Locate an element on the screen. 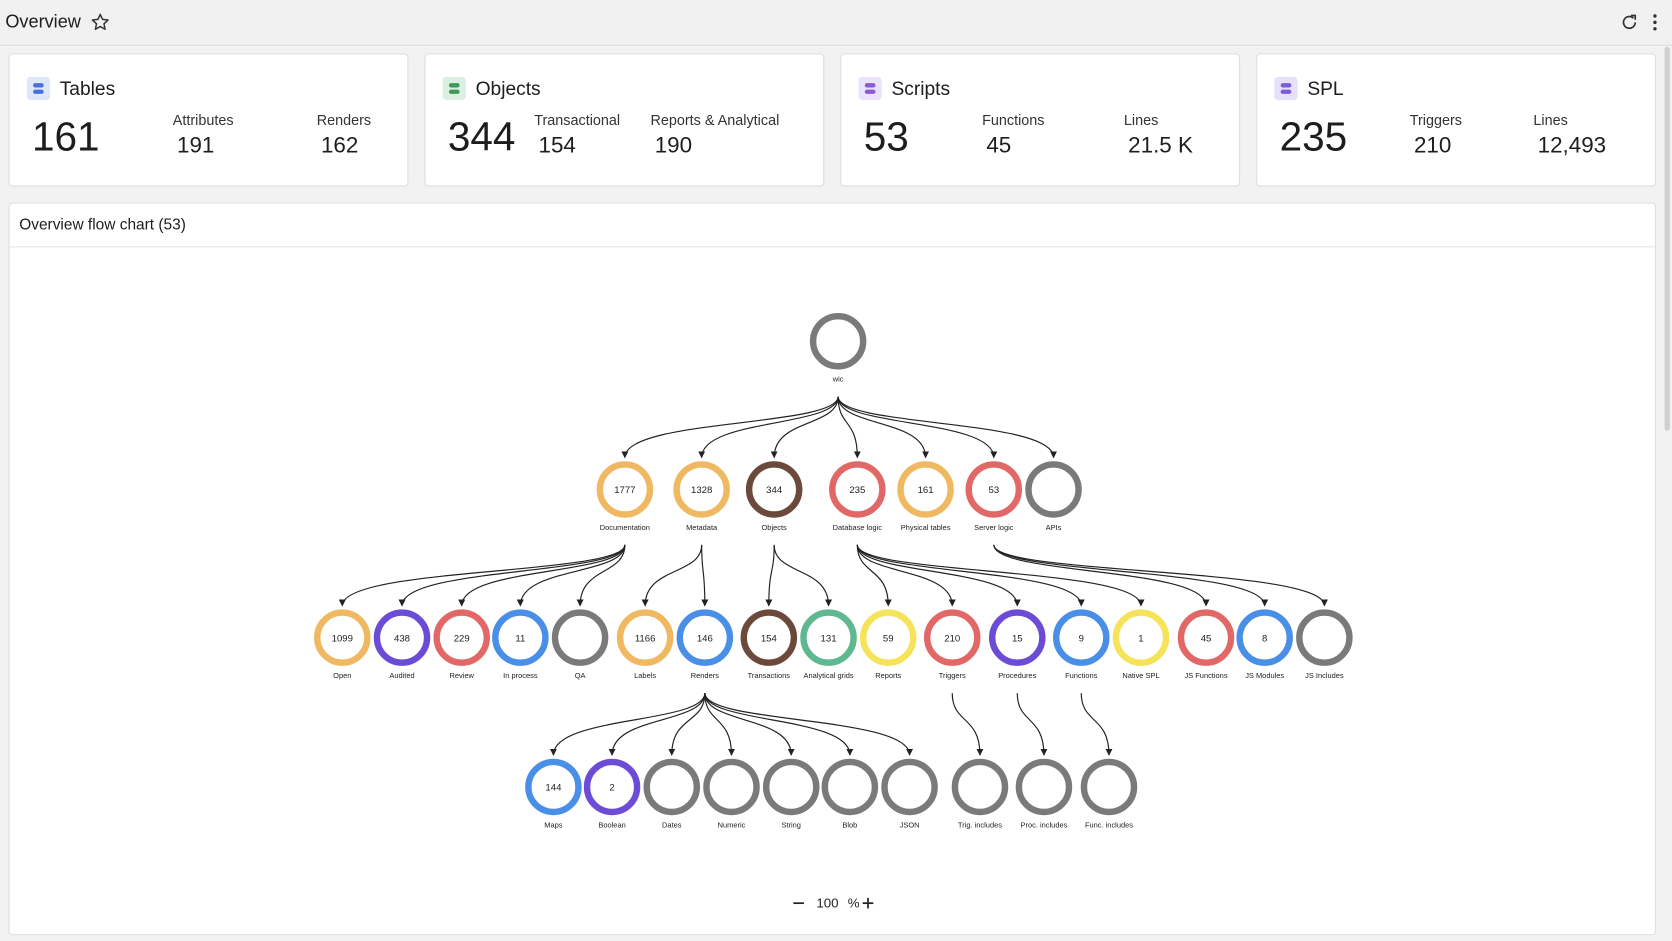 The width and height of the screenshot is (1672, 941). node-label: Dates is located at coordinates (672, 824).